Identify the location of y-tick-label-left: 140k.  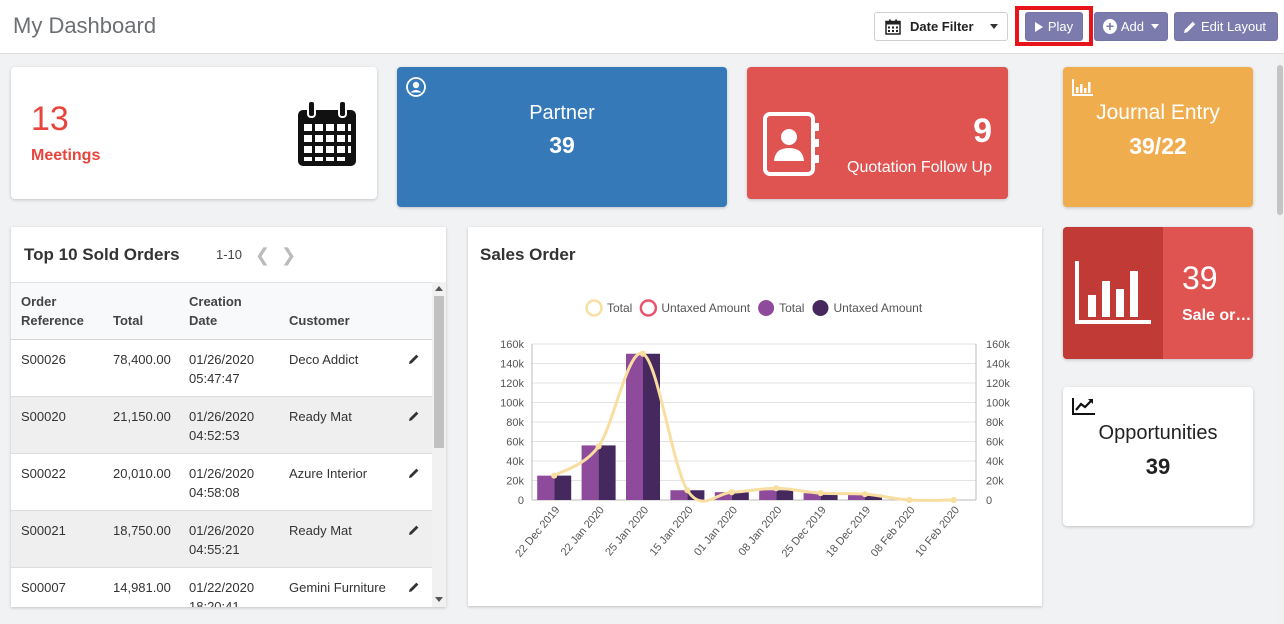
(512, 365).